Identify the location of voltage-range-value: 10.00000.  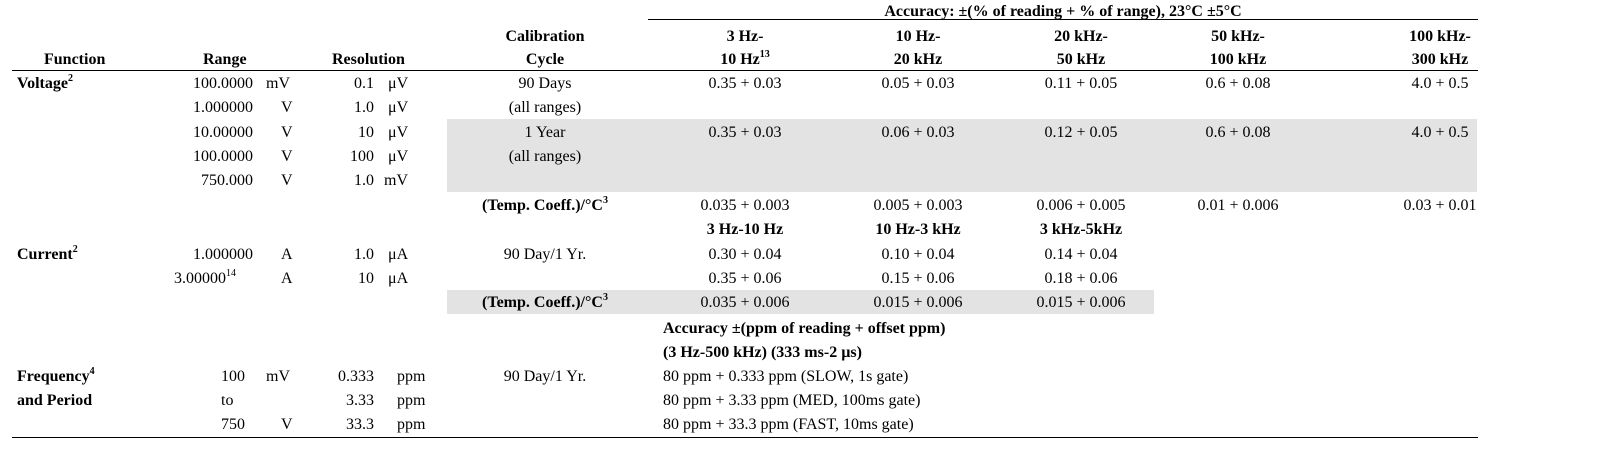
(223, 132).